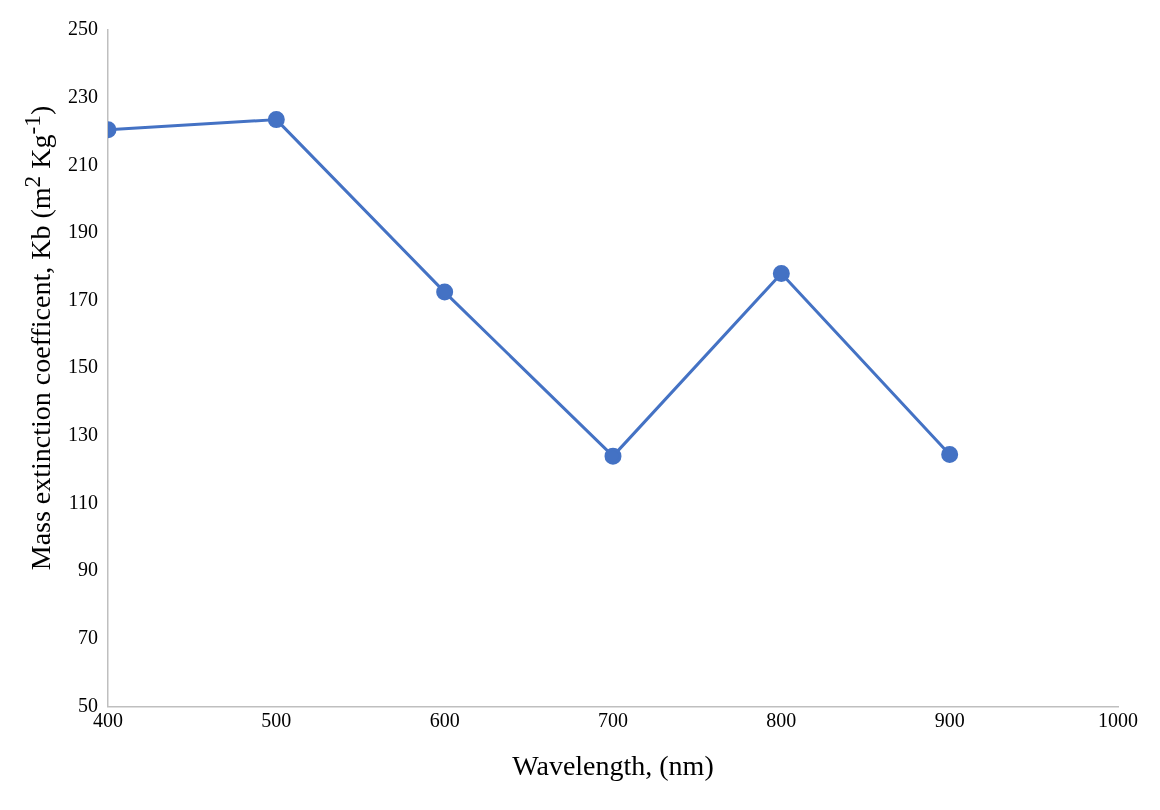 The image size is (1160, 810). Describe the element at coordinates (83, 298) in the screenshot. I see `y-tick-label: 170` at that location.